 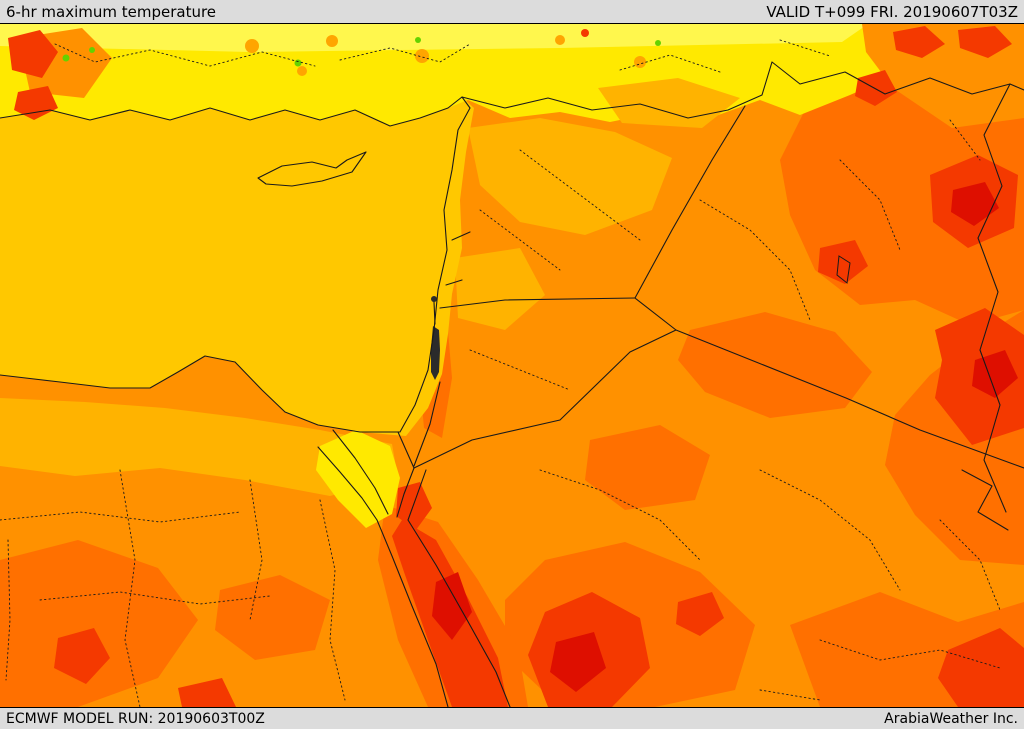 What do you see at coordinates (111, 11) in the screenshot?
I see `map-title: 6-hr maximum temperature` at bounding box center [111, 11].